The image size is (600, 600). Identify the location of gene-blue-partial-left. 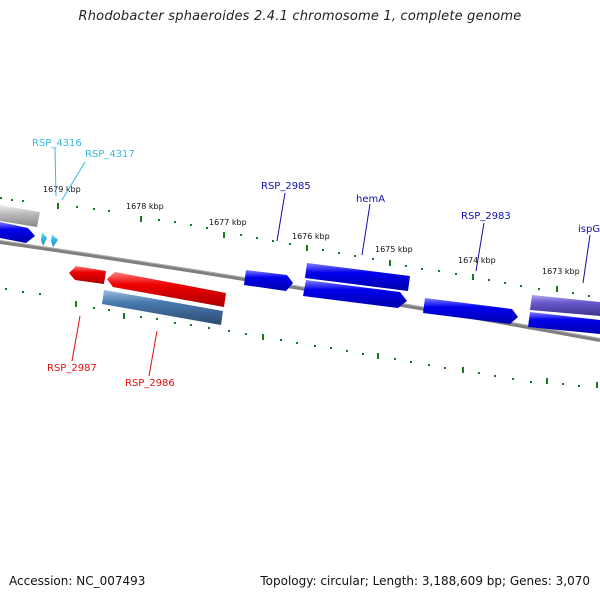
(17, 232).